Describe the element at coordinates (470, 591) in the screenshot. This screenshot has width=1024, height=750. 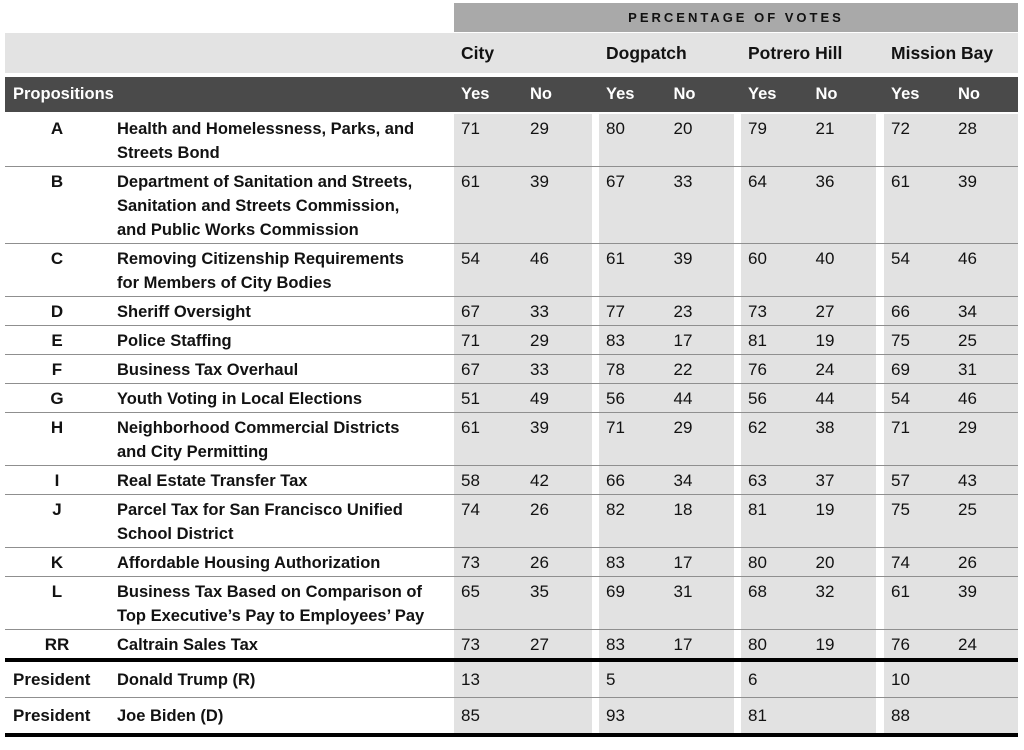
I see `yes-value: 65` at that location.